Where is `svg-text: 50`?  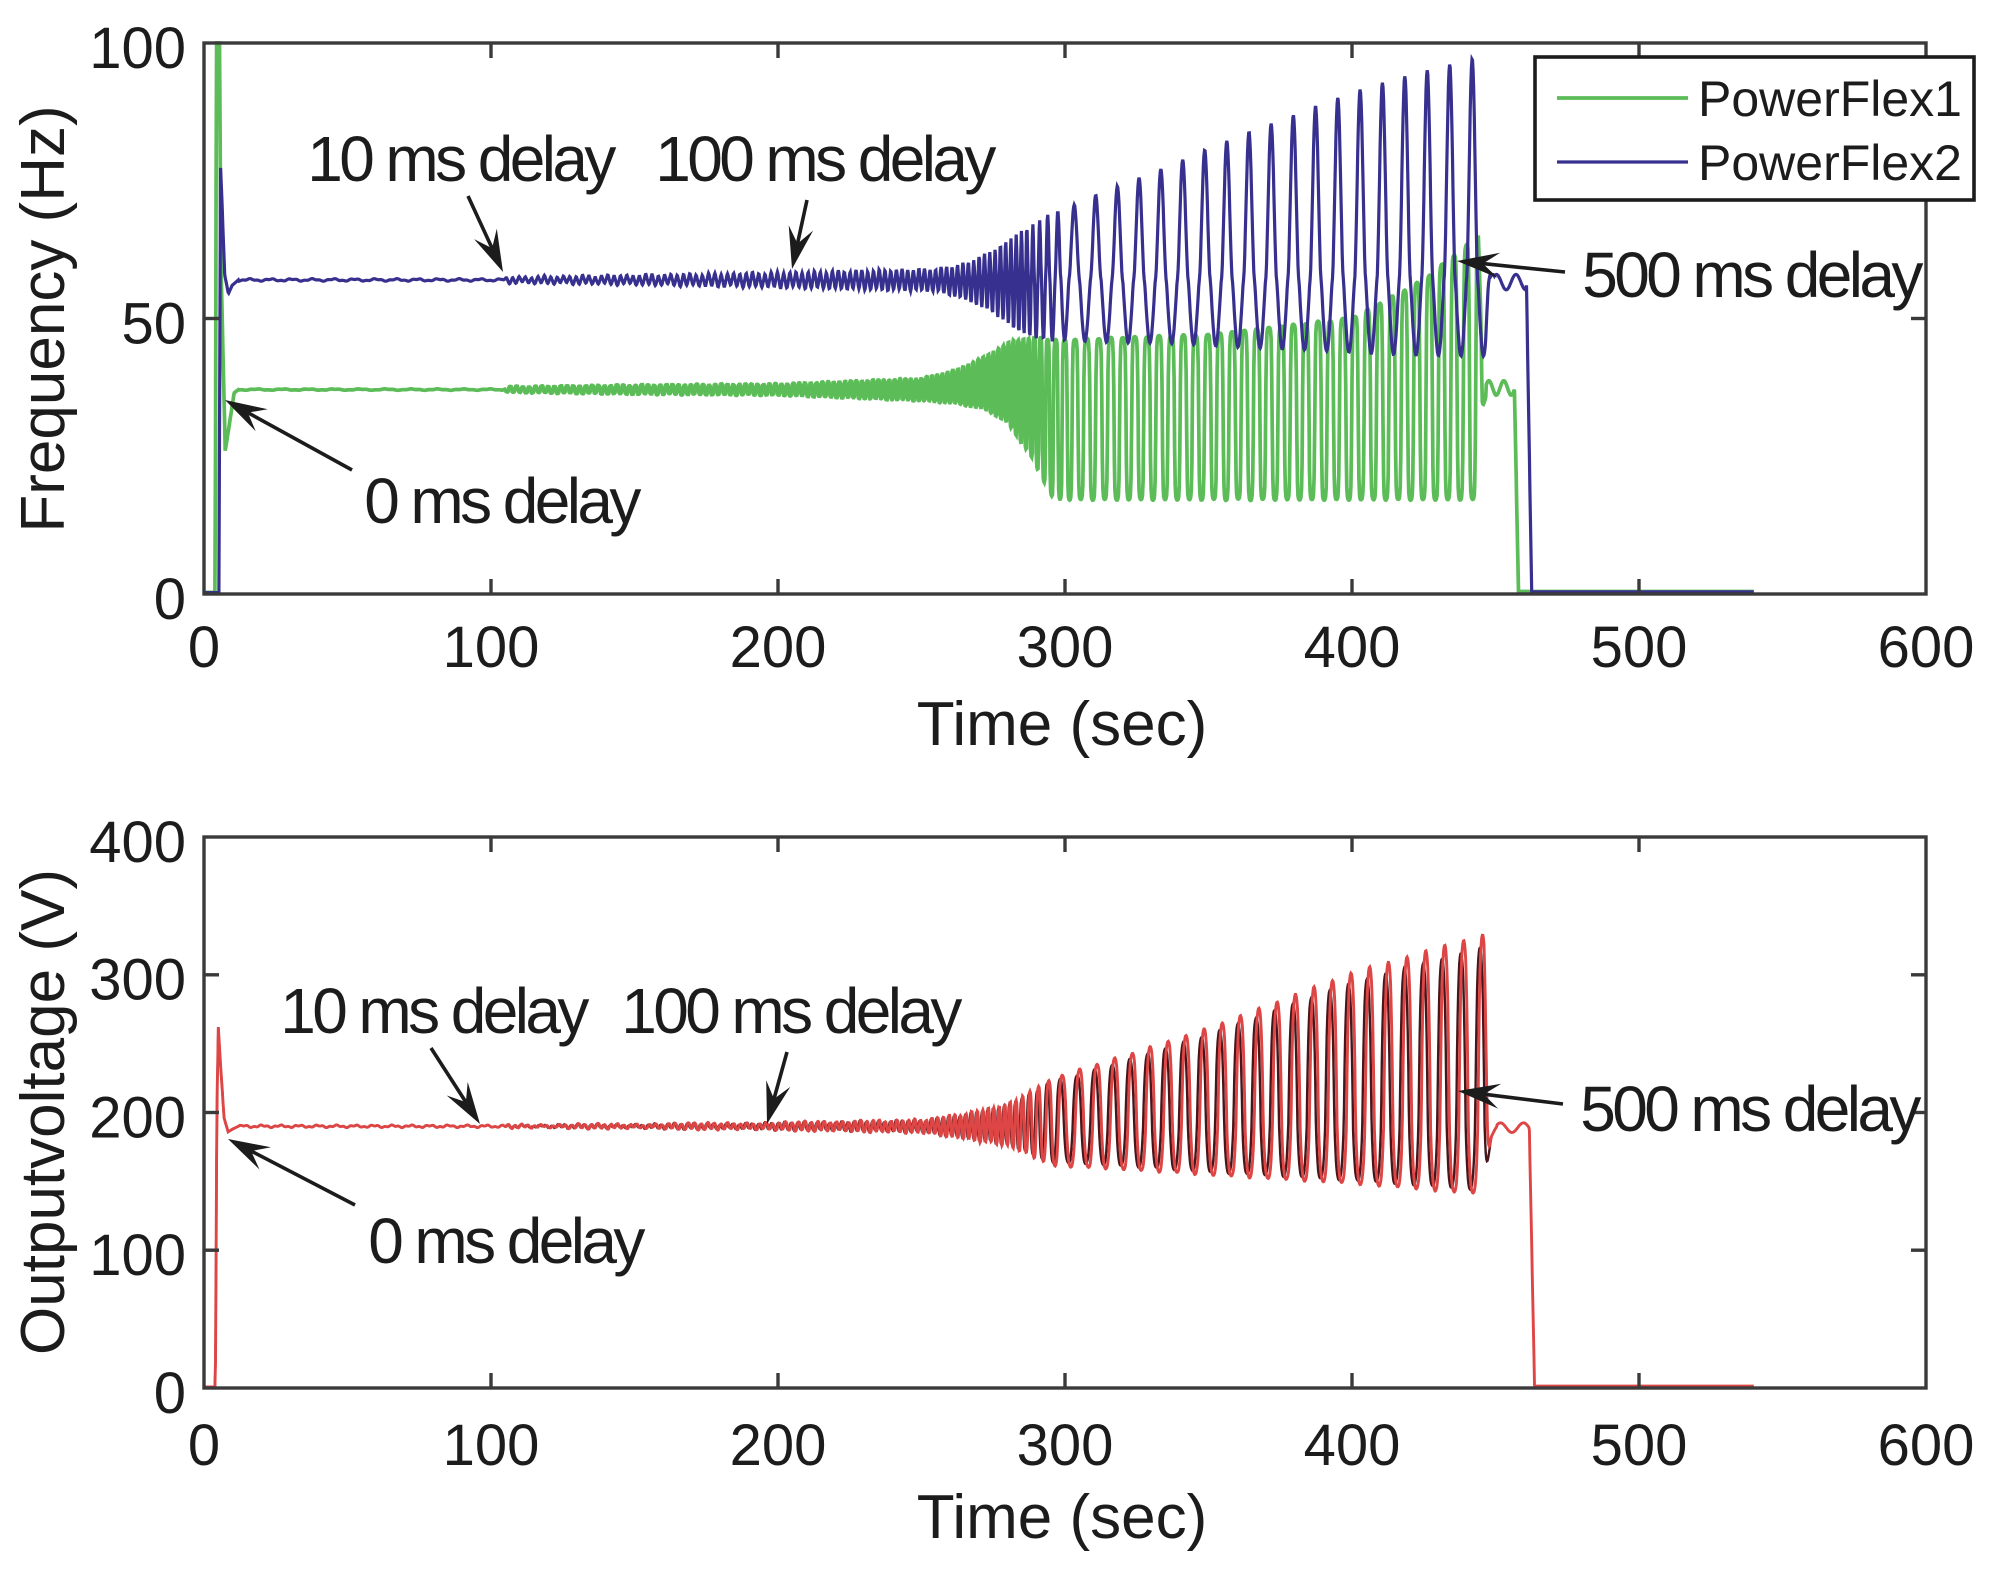 svg-text: 50 is located at coordinates (153, 323).